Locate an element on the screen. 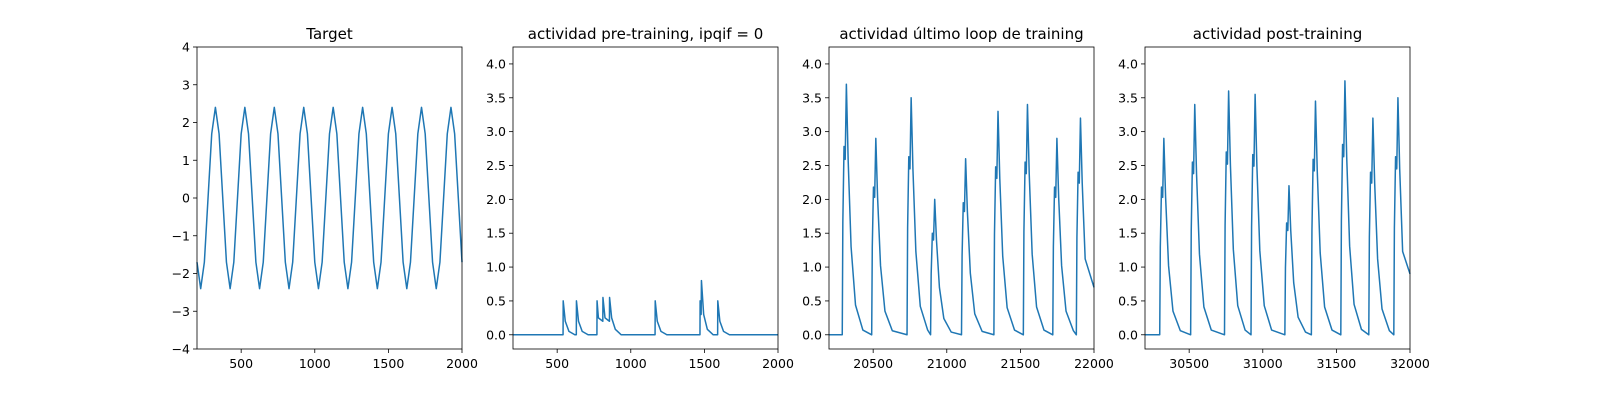 The height and width of the screenshot is (400, 1600). x-tick-label: 31500 is located at coordinates (1337, 363).